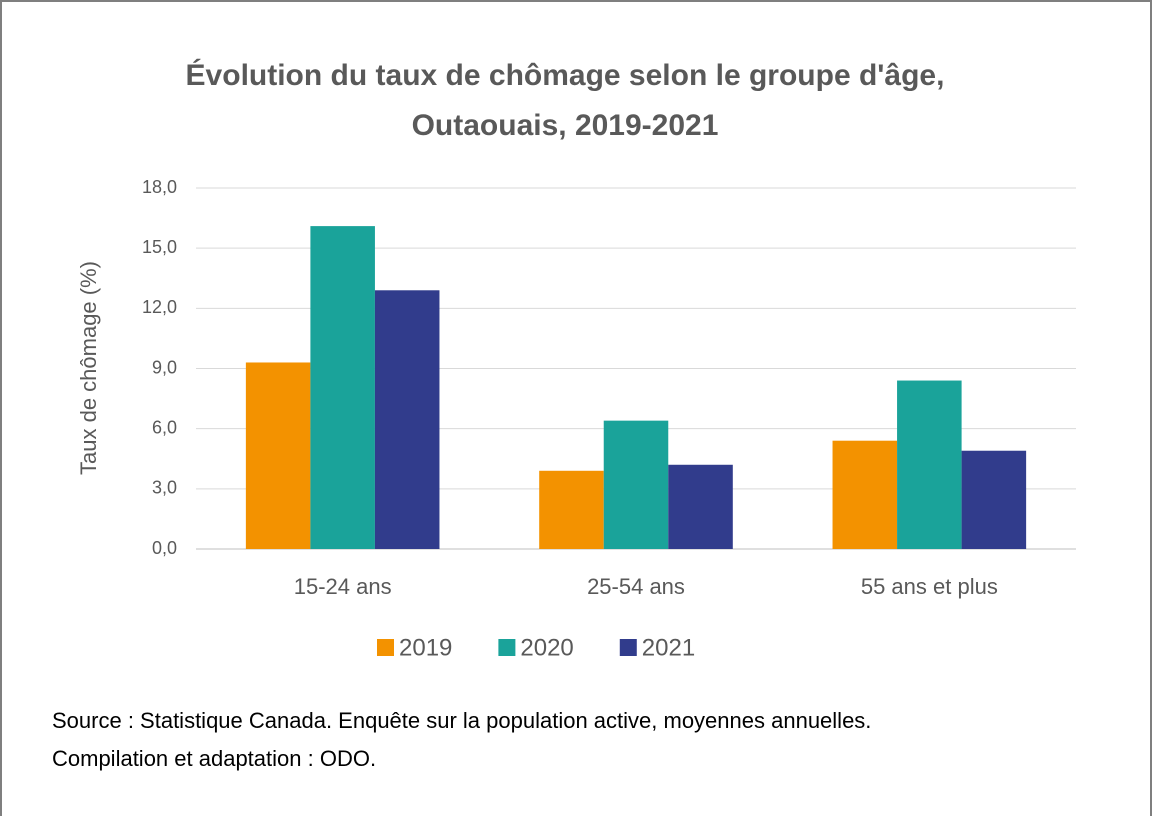 The image size is (1152, 816). What do you see at coordinates (159, 187) in the screenshot?
I see `y-tick-label: 18,0` at bounding box center [159, 187].